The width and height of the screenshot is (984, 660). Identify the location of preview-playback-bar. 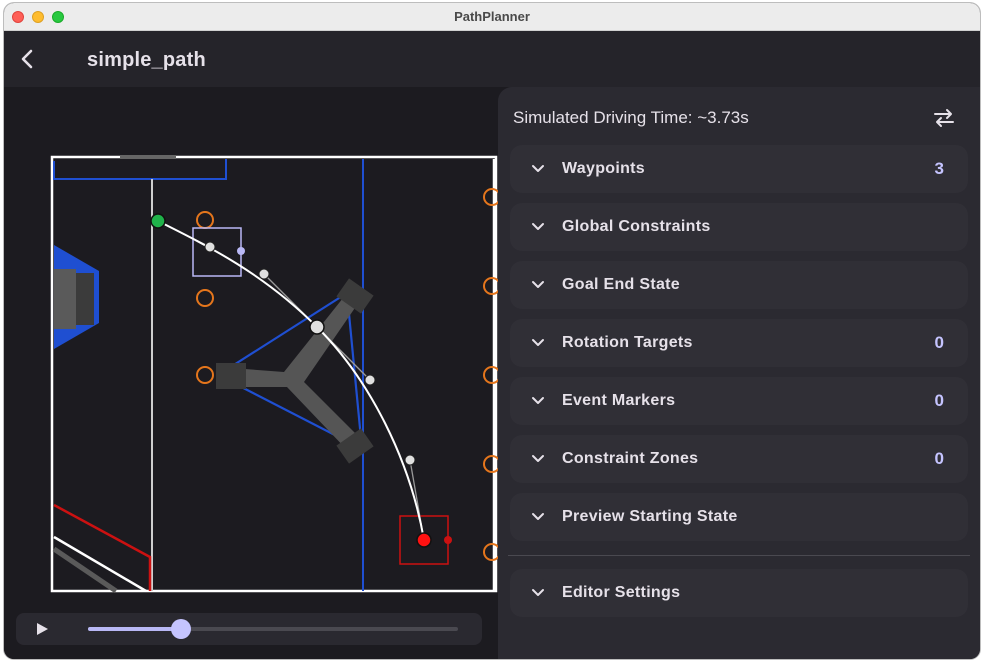
(249, 629).